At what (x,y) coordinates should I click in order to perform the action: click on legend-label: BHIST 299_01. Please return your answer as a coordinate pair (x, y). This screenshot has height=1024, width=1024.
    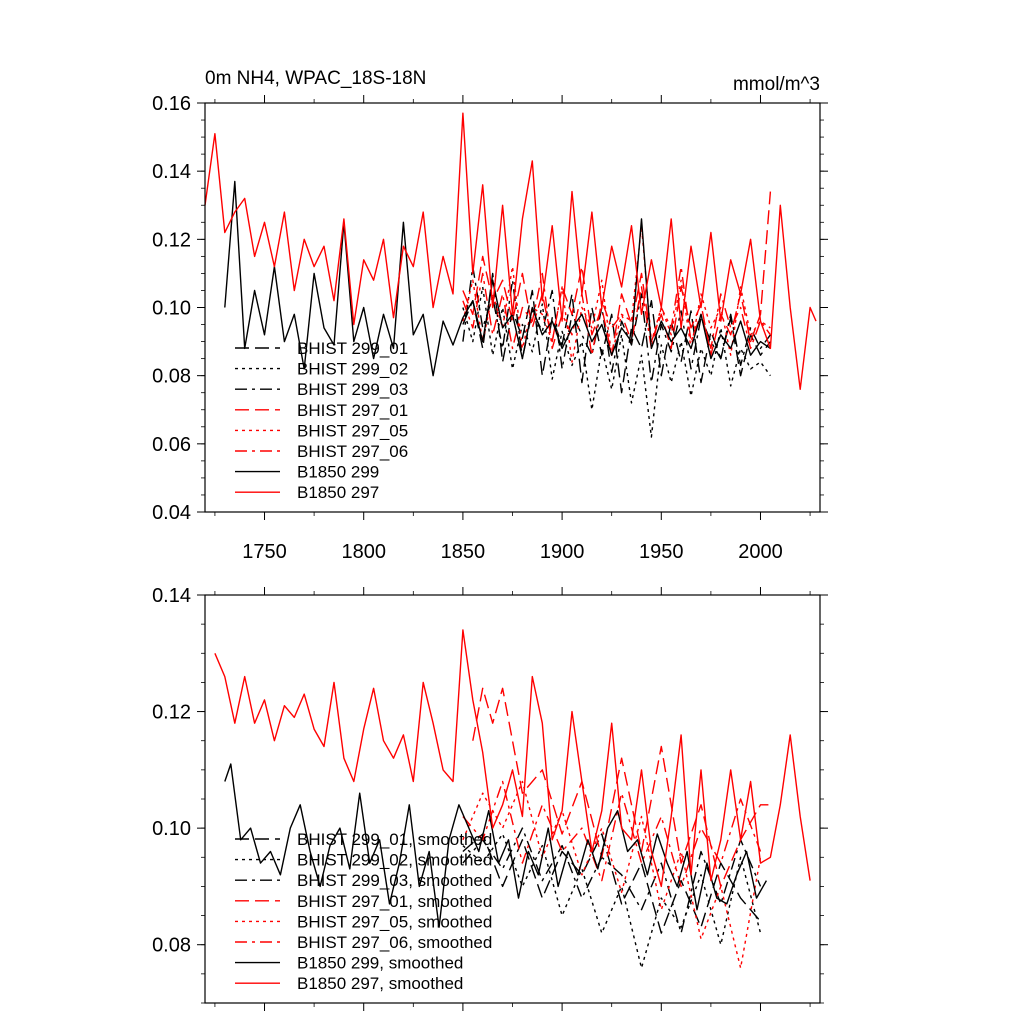
    Looking at the image, I should click on (352, 348).